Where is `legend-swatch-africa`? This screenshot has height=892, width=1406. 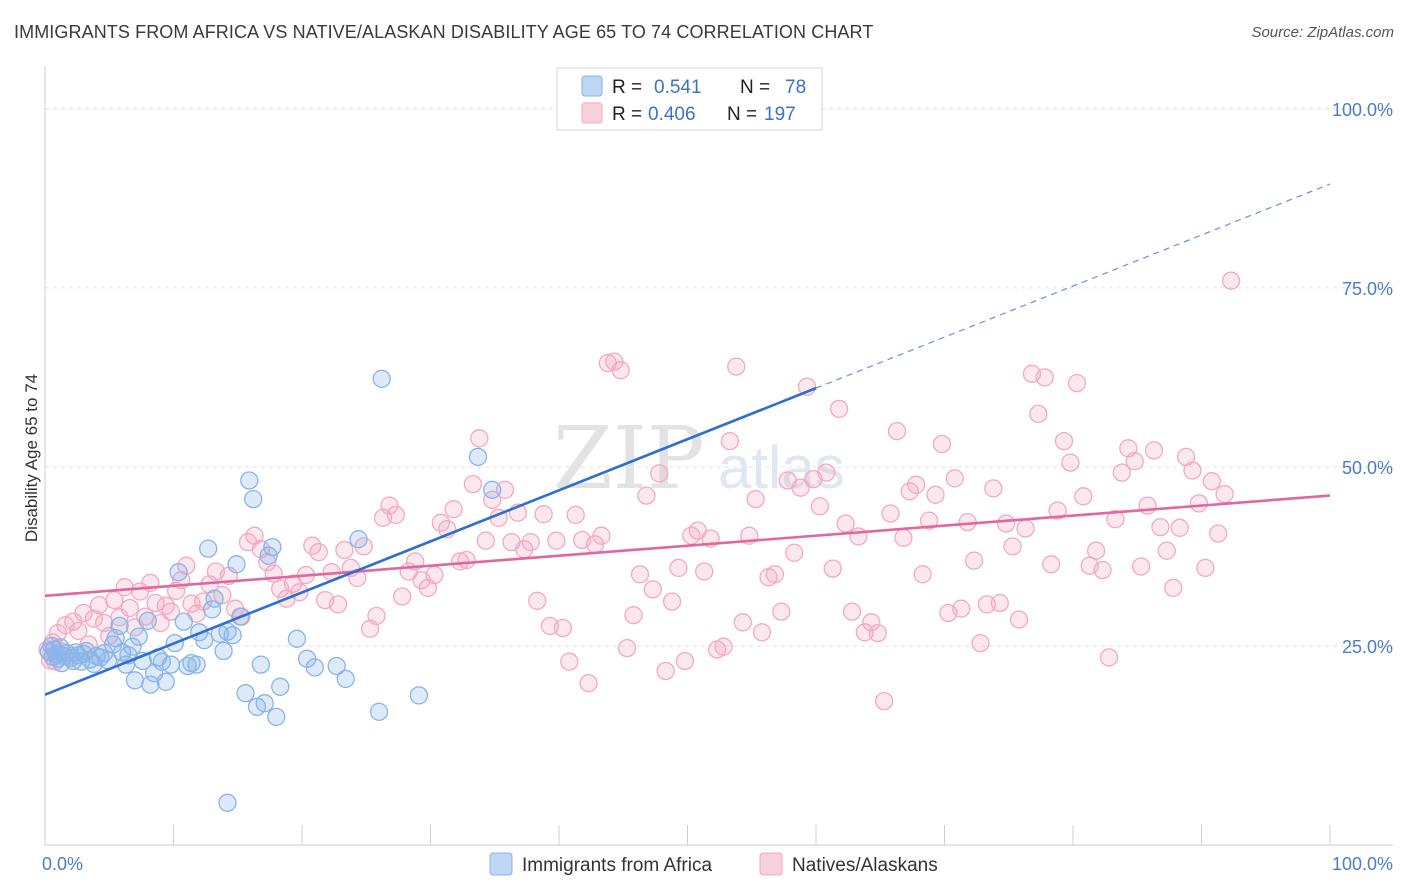
legend-swatch-africa is located at coordinates (592, 86).